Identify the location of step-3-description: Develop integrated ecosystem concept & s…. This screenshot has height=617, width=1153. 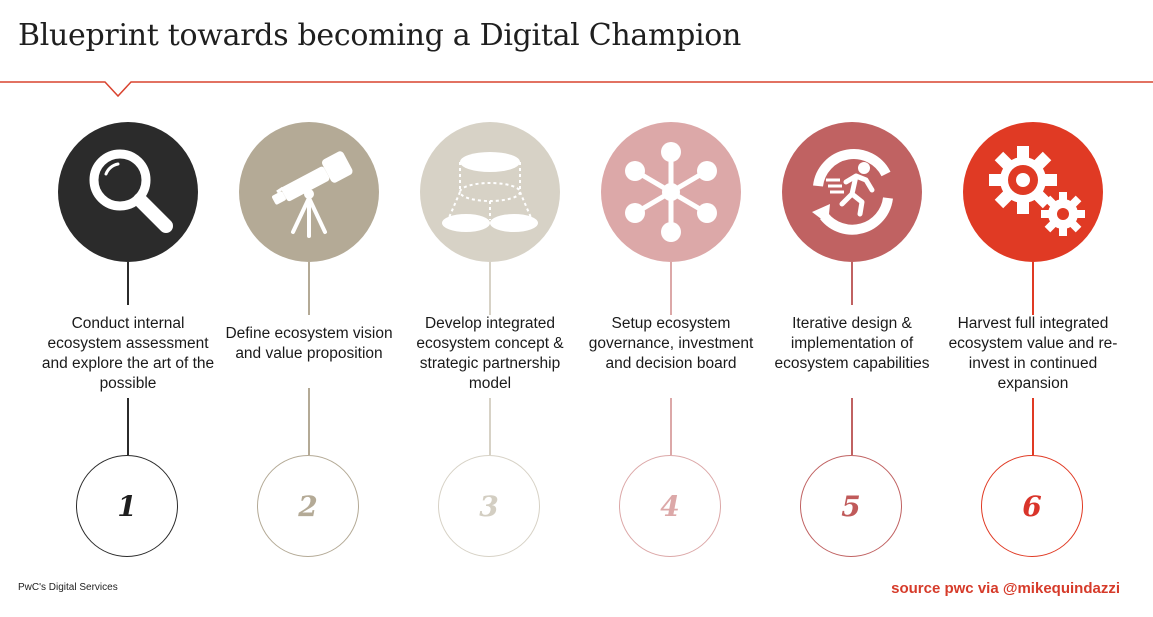
(490, 353).